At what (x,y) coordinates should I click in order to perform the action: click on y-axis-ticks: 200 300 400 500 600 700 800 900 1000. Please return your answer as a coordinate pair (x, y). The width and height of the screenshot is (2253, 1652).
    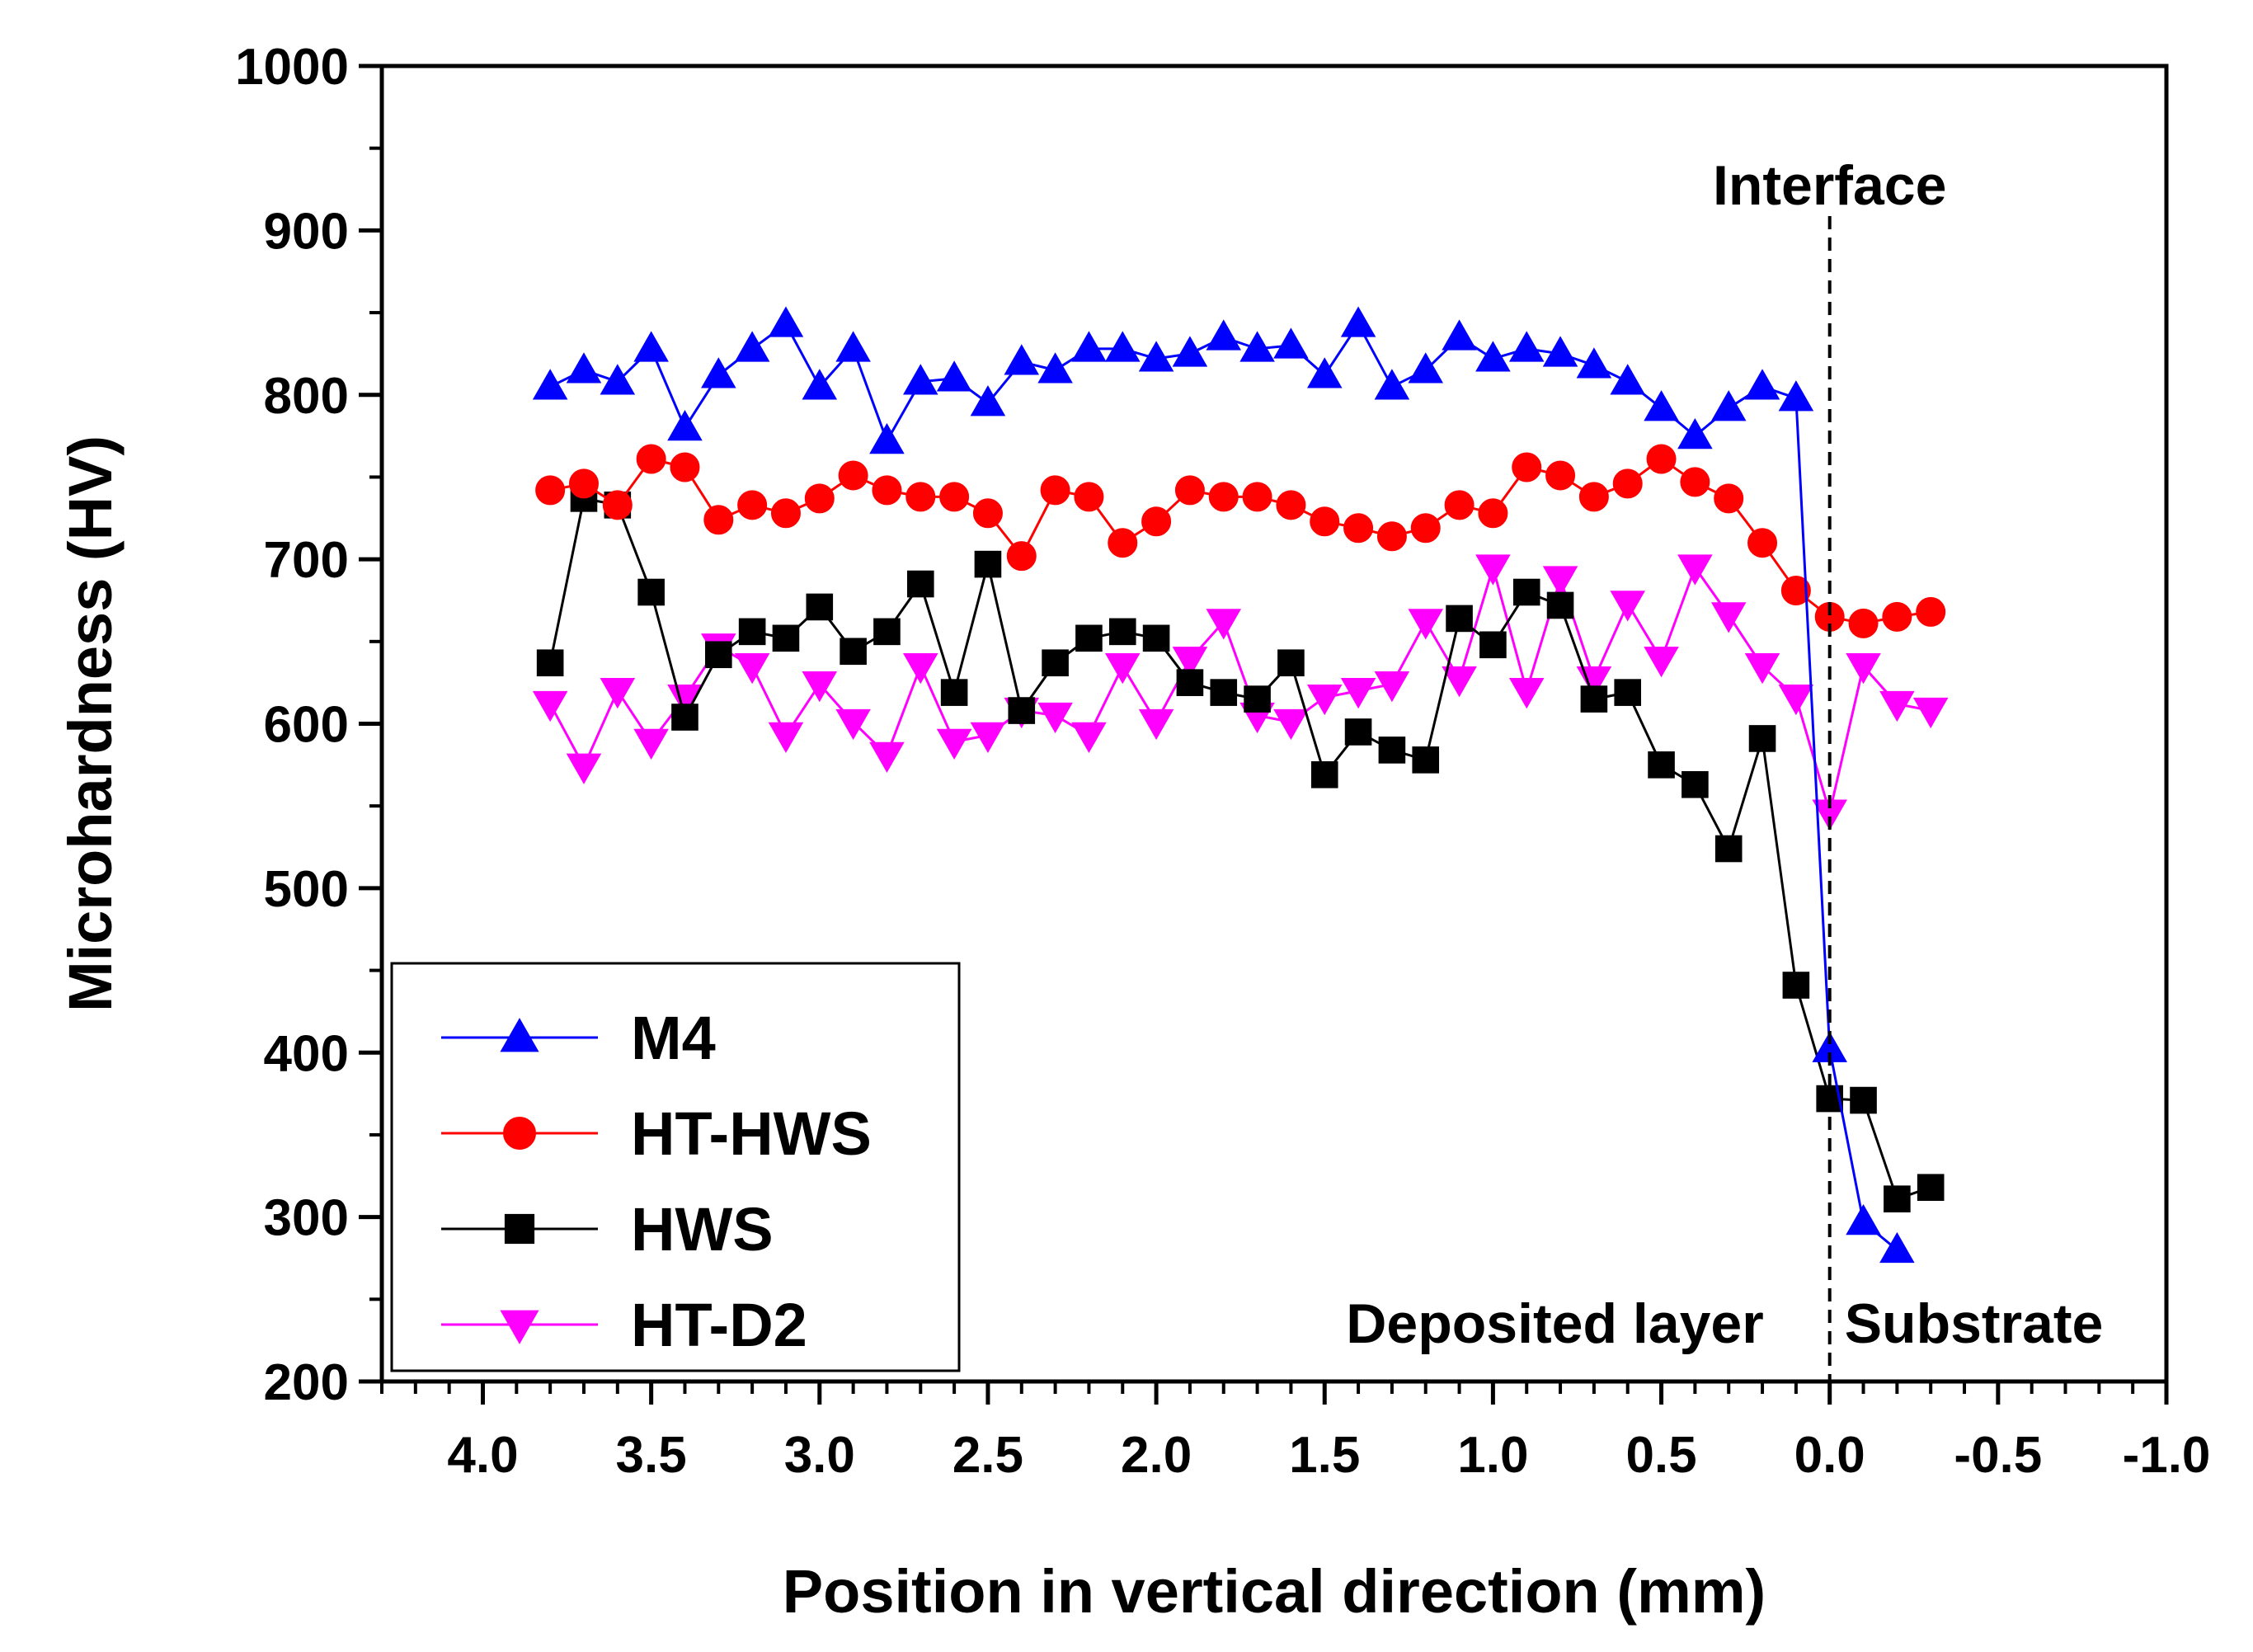
    Looking at the image, I should click on (308, 725).